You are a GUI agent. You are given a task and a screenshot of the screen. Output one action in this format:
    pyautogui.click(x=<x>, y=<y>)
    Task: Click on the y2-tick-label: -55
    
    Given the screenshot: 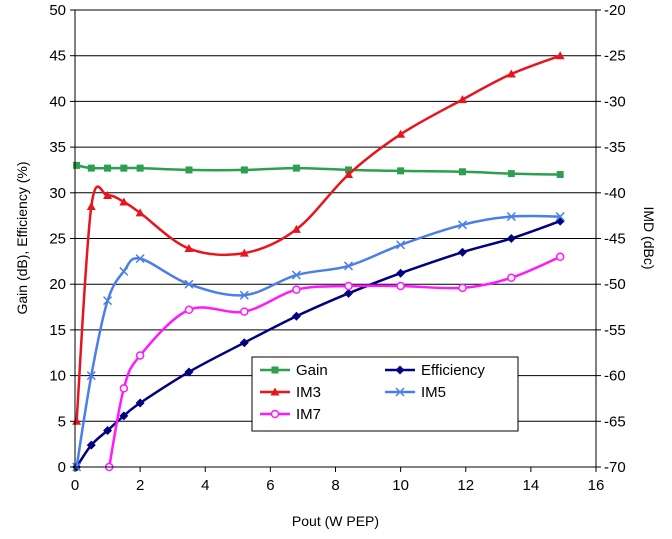 What is the action you would take?
    pyautogui.click(x=615, y=330)
    